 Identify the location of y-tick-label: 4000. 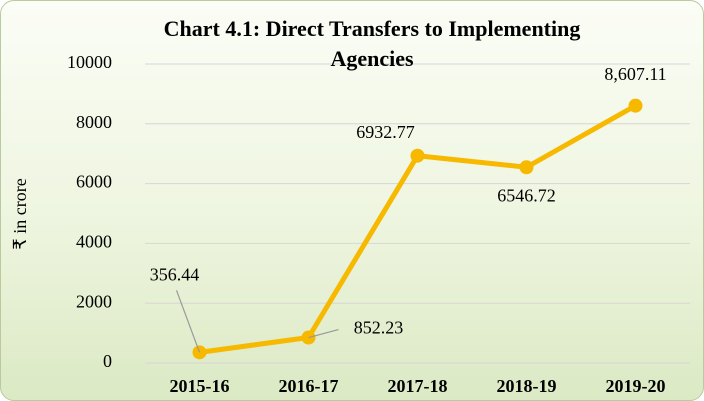
(94, 242).